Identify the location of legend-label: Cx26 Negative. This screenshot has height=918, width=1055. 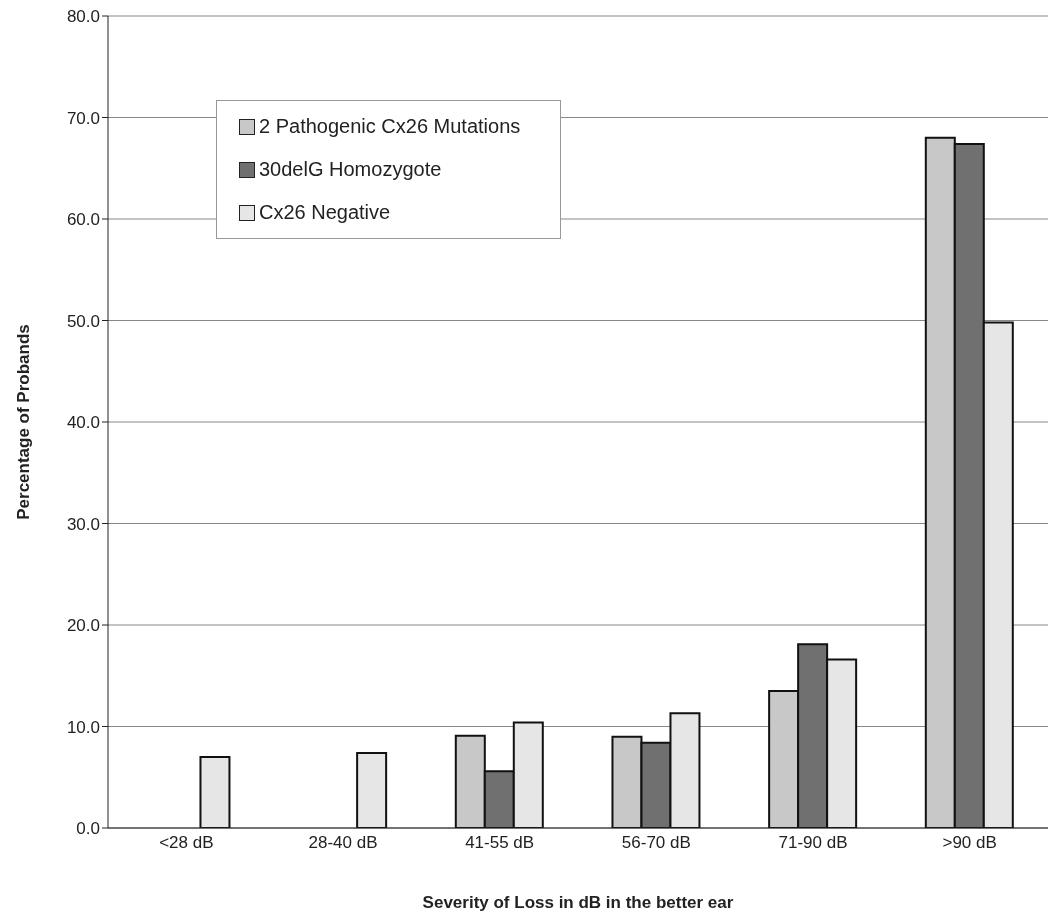
(325, 212).